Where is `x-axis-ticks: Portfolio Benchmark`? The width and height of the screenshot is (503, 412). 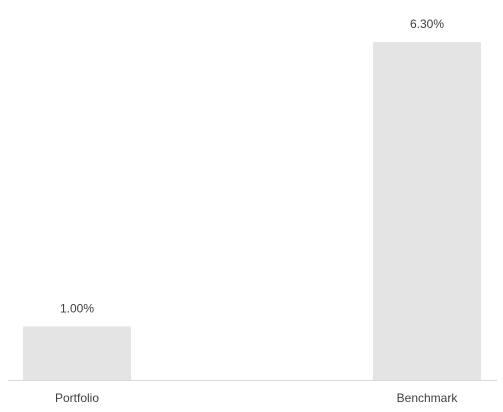
x-axis-ticks: Portfolio Benchmark is located at coordinates (256, 398).